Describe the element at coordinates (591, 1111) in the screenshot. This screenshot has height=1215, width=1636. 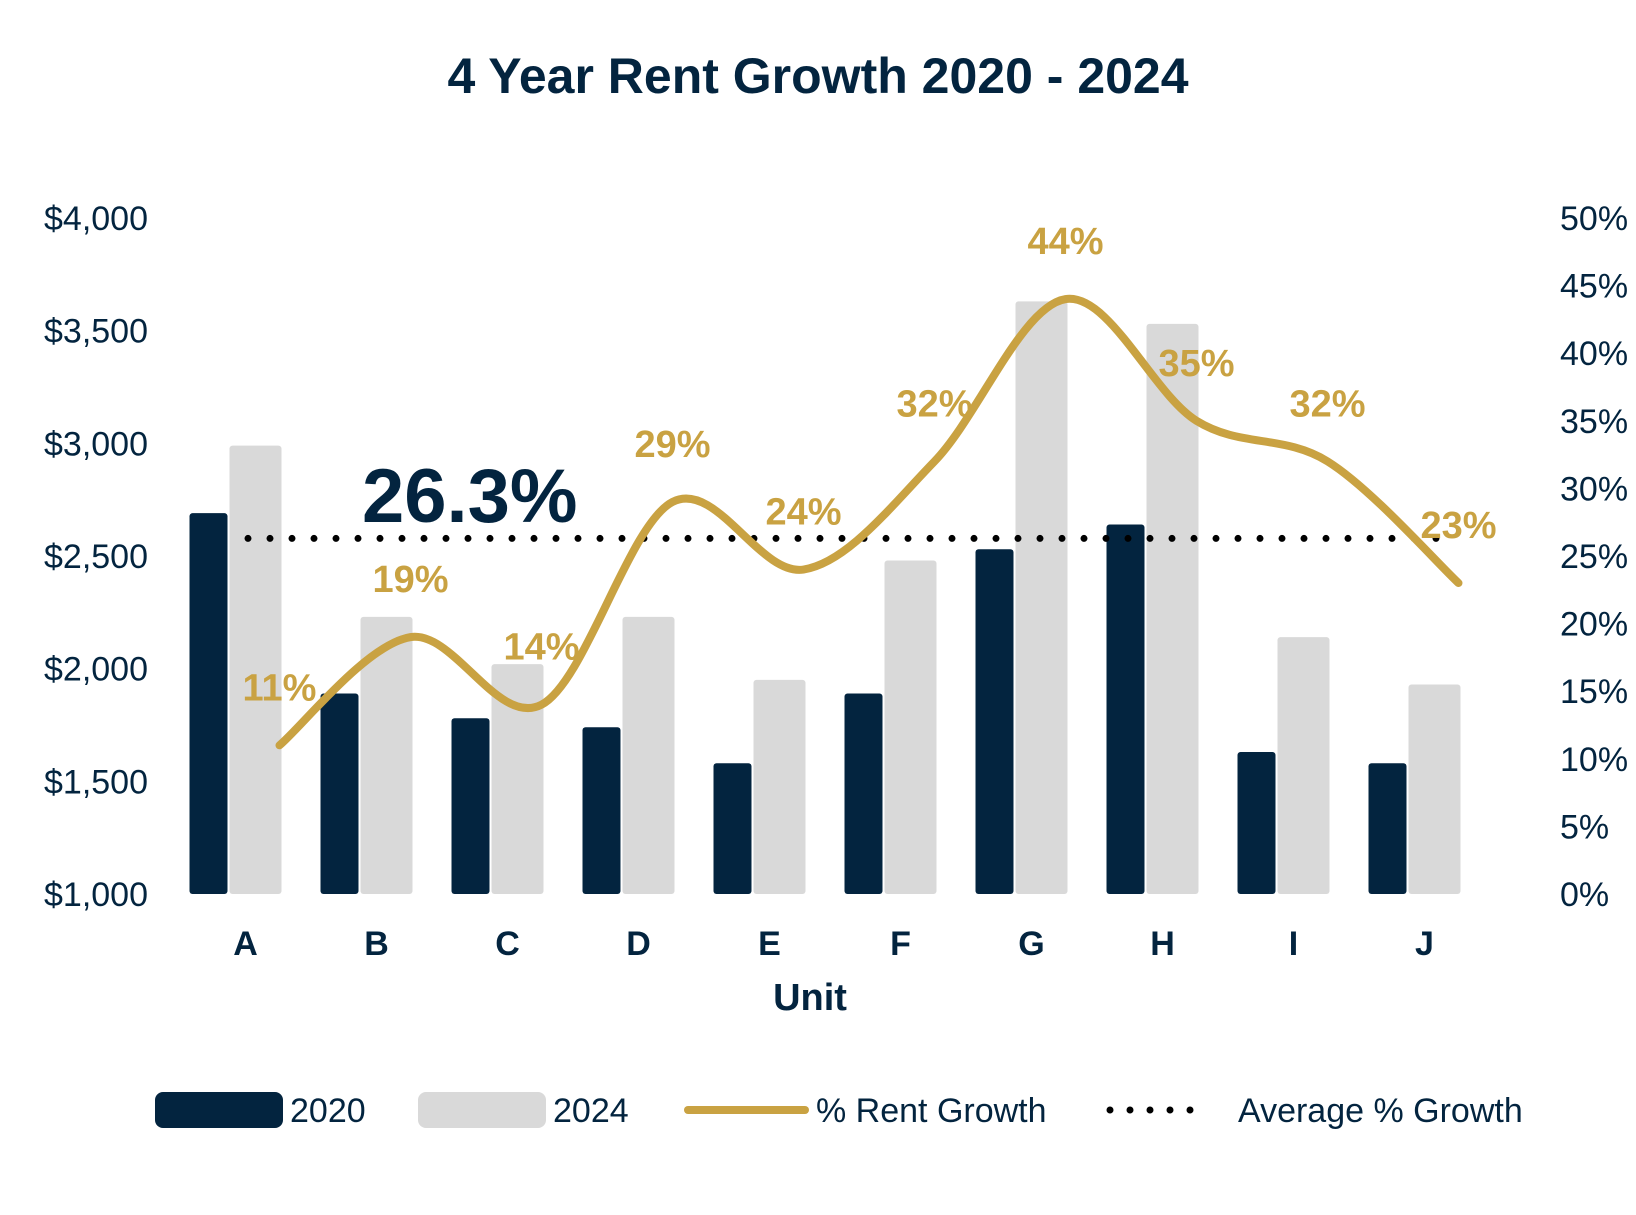
I see `legend-label-2024: 2024` at that location.